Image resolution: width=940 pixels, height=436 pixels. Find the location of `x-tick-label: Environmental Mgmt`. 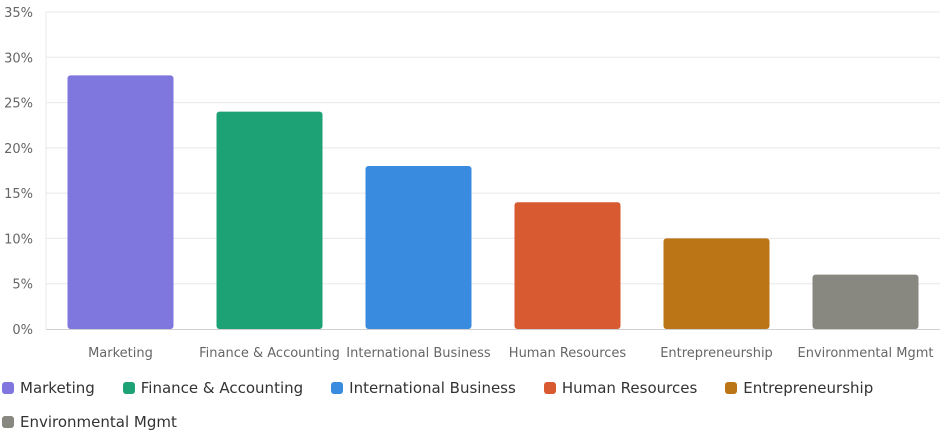

x-tick-label: Environmental Mgmt is located at coordinates (866, 353).